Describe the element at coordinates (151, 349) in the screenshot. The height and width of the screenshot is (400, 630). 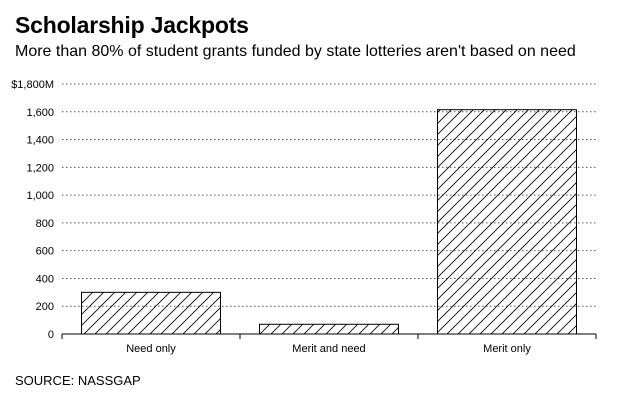
I see `x-tick-label: Need only` at that location.